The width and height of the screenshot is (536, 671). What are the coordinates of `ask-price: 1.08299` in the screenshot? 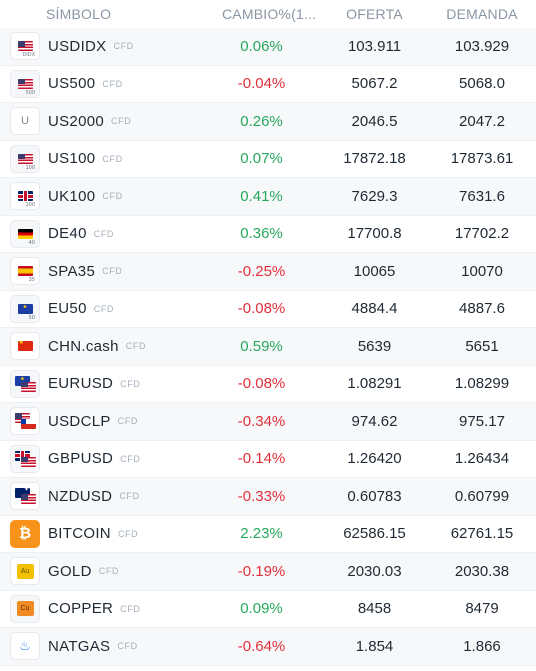 It's located at (482, 384).